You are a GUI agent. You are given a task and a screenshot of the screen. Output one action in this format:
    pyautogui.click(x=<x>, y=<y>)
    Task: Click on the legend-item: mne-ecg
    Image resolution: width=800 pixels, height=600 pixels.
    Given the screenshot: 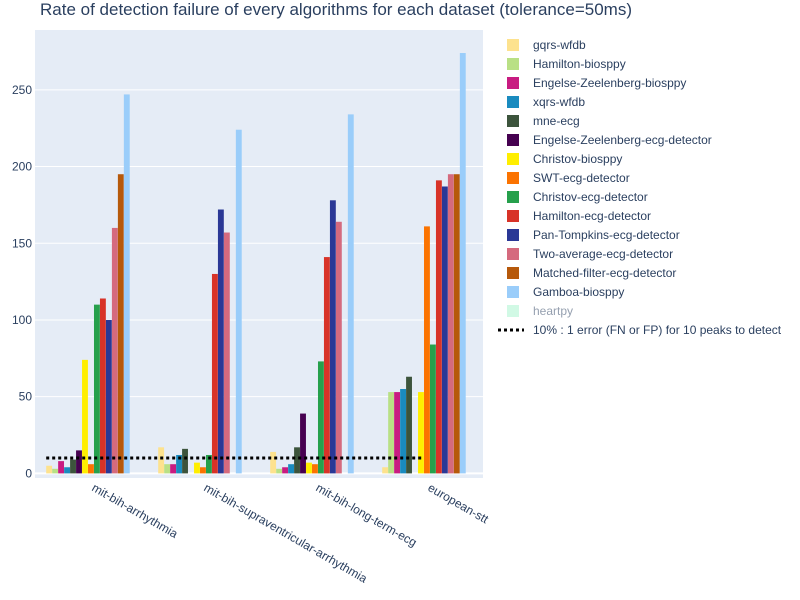 What is the action you would take?
    pyautogui.click(x=543, y=121)
    